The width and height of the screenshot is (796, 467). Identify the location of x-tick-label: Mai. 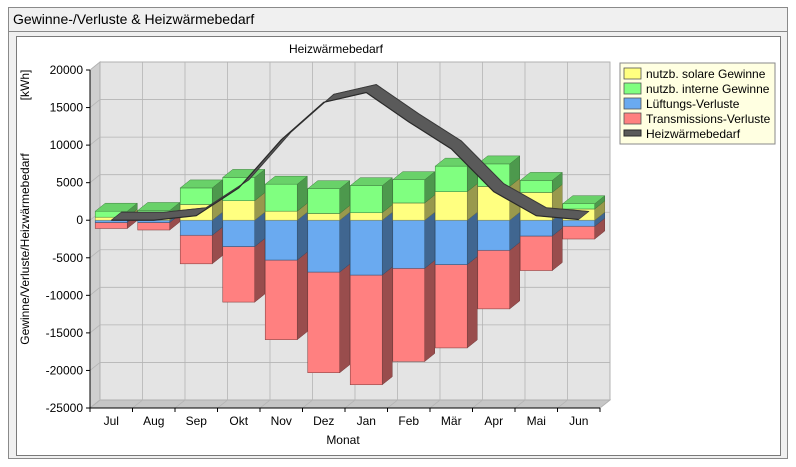
(536, 421).